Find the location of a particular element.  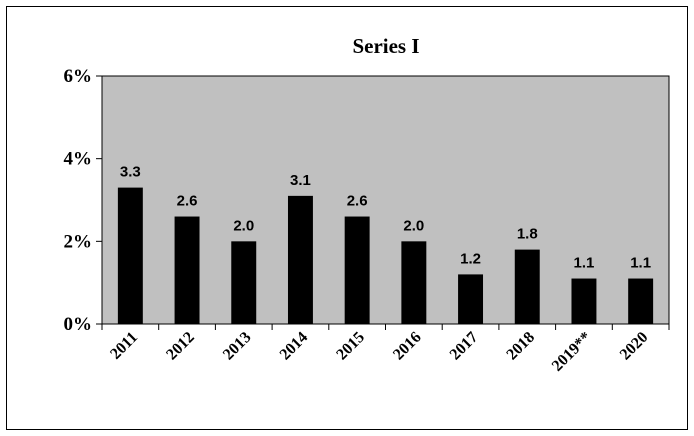

x-tick-label: 2019** is located at coordinates (572, 352).